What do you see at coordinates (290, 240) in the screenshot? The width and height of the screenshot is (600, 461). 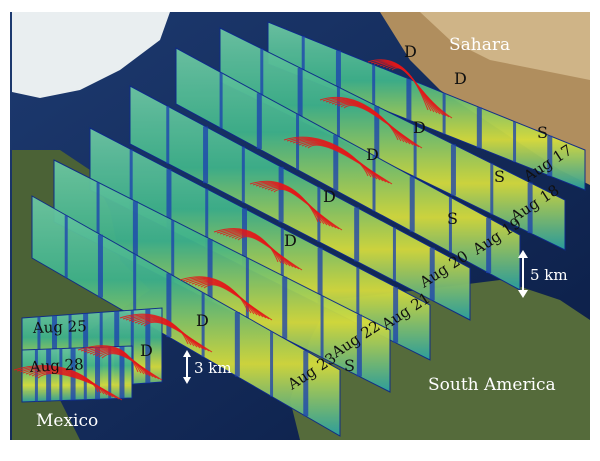 I see `marker-d-6: D` at bounding box center [290, 240].